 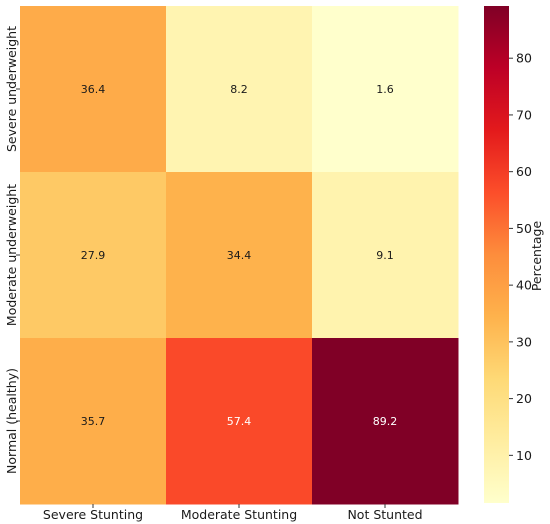 What do you see at coordinates (524, 171) in the screenshot?
I see `colorbar-tick-label: 60` at bounding box center [524, 171].